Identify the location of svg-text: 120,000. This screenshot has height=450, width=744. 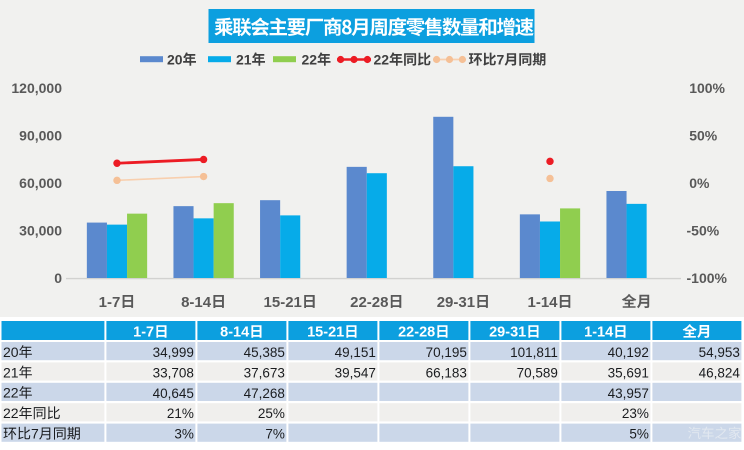
(36, 88).